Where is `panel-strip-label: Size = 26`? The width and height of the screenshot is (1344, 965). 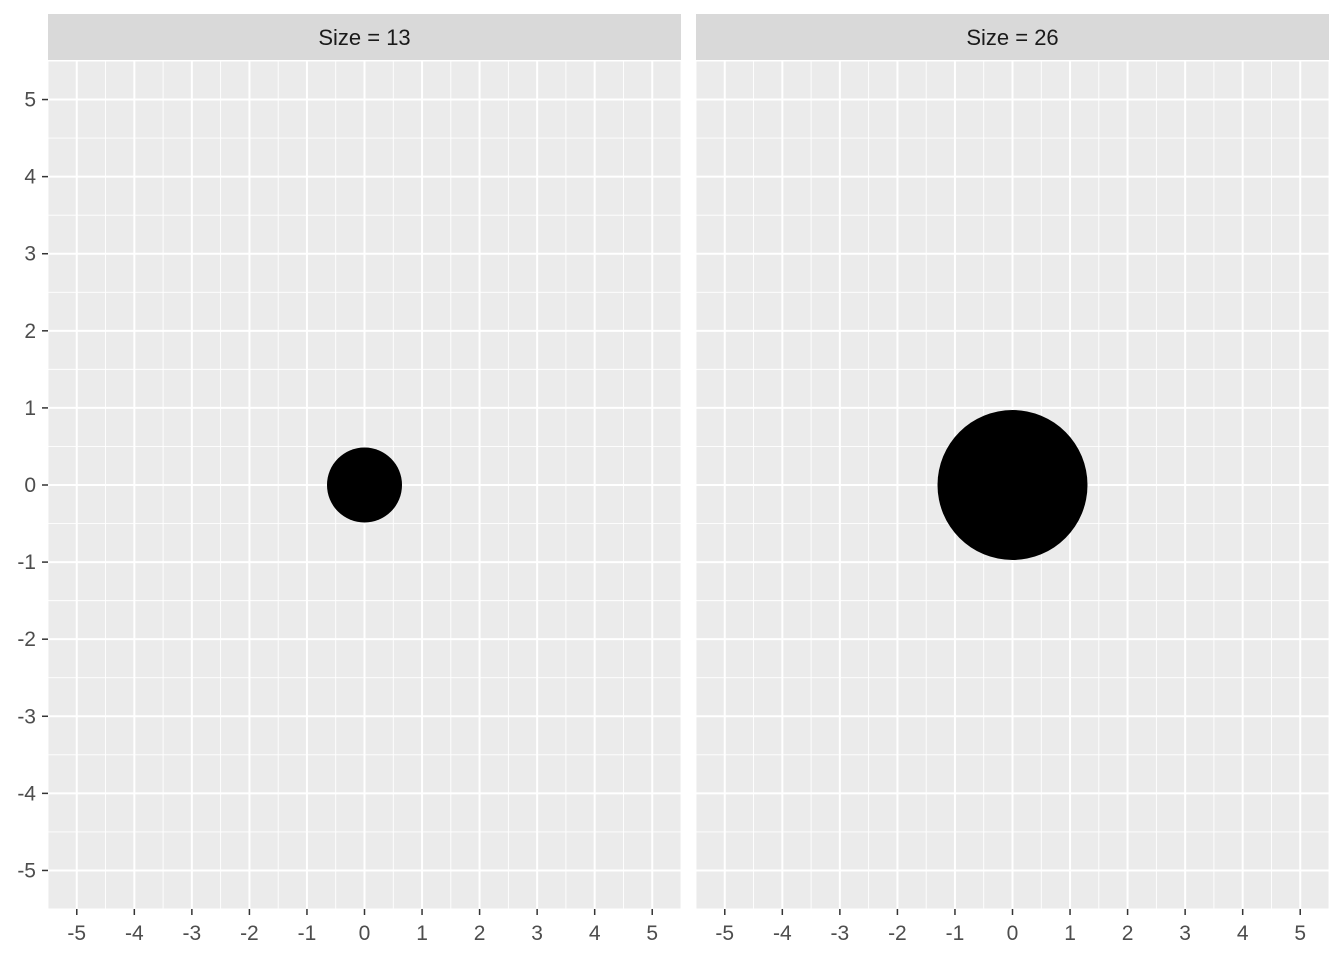
panel-strip-label: Size = 26 is located at coordinates (1012, 37).